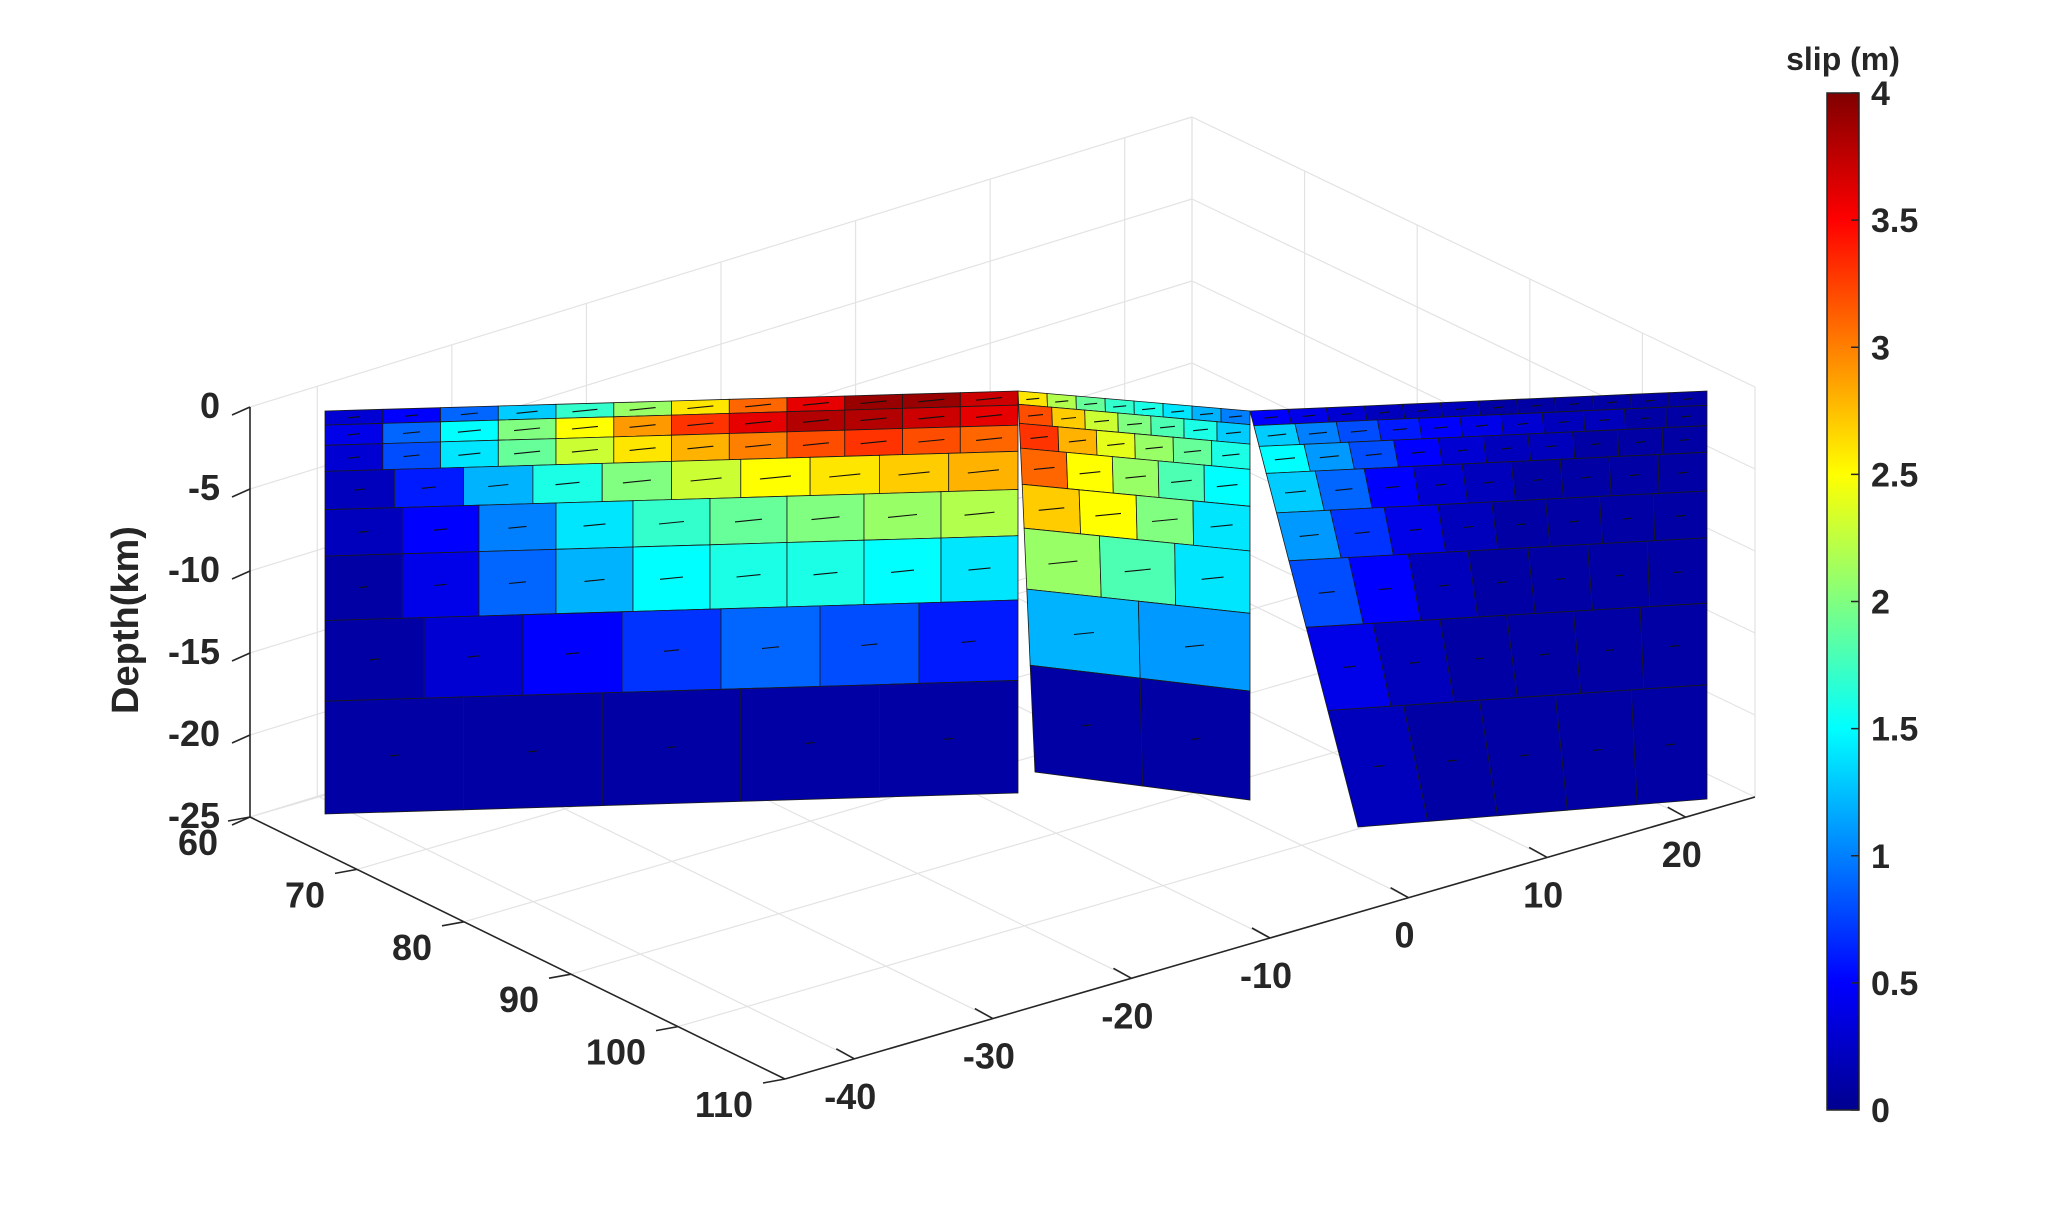  I want to click on x-tick-label: 100, so click(616, 1052).